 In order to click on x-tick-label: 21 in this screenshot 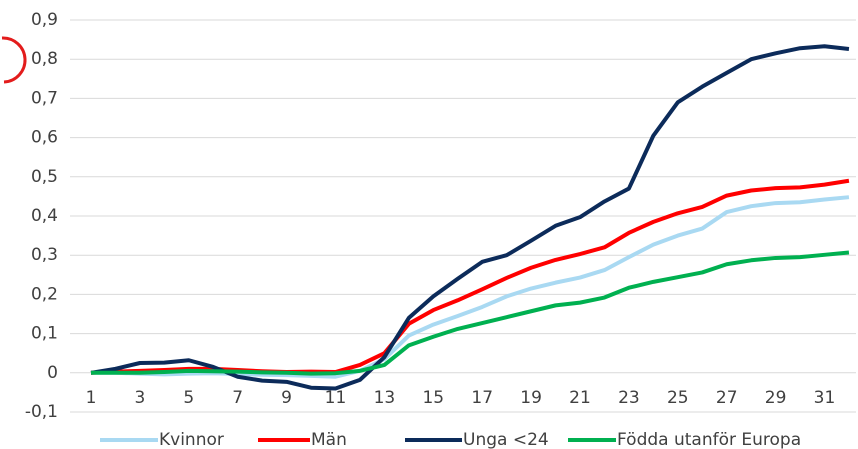, I will do `click(580, 398)`.